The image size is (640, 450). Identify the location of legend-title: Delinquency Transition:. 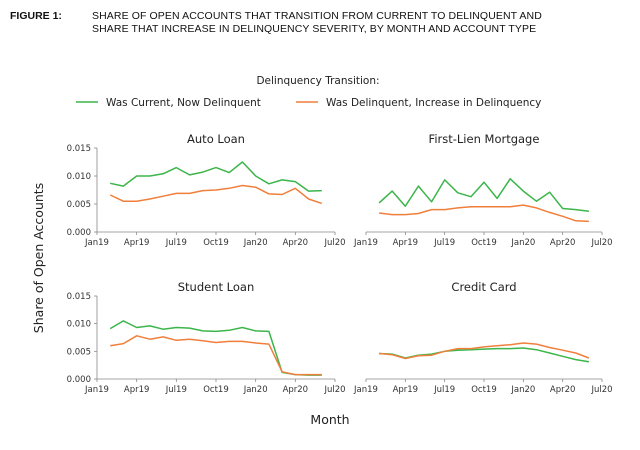
(317, 81).